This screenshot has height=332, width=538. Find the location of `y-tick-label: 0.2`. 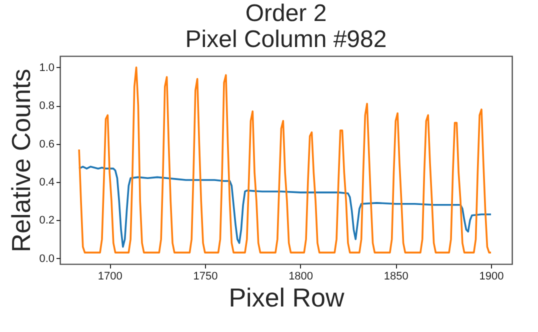

y-tick-label: 0.2 is located at coordinates (46, 220).